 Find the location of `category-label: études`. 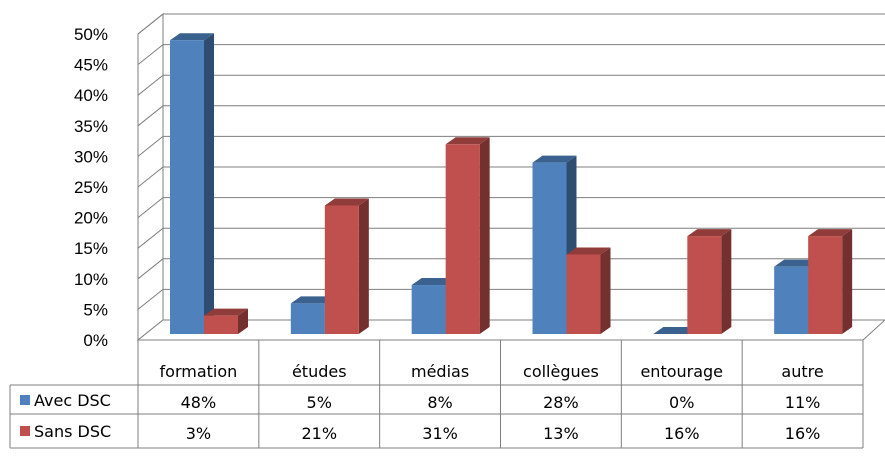

category-label: études is located at coordinates (319, 371).